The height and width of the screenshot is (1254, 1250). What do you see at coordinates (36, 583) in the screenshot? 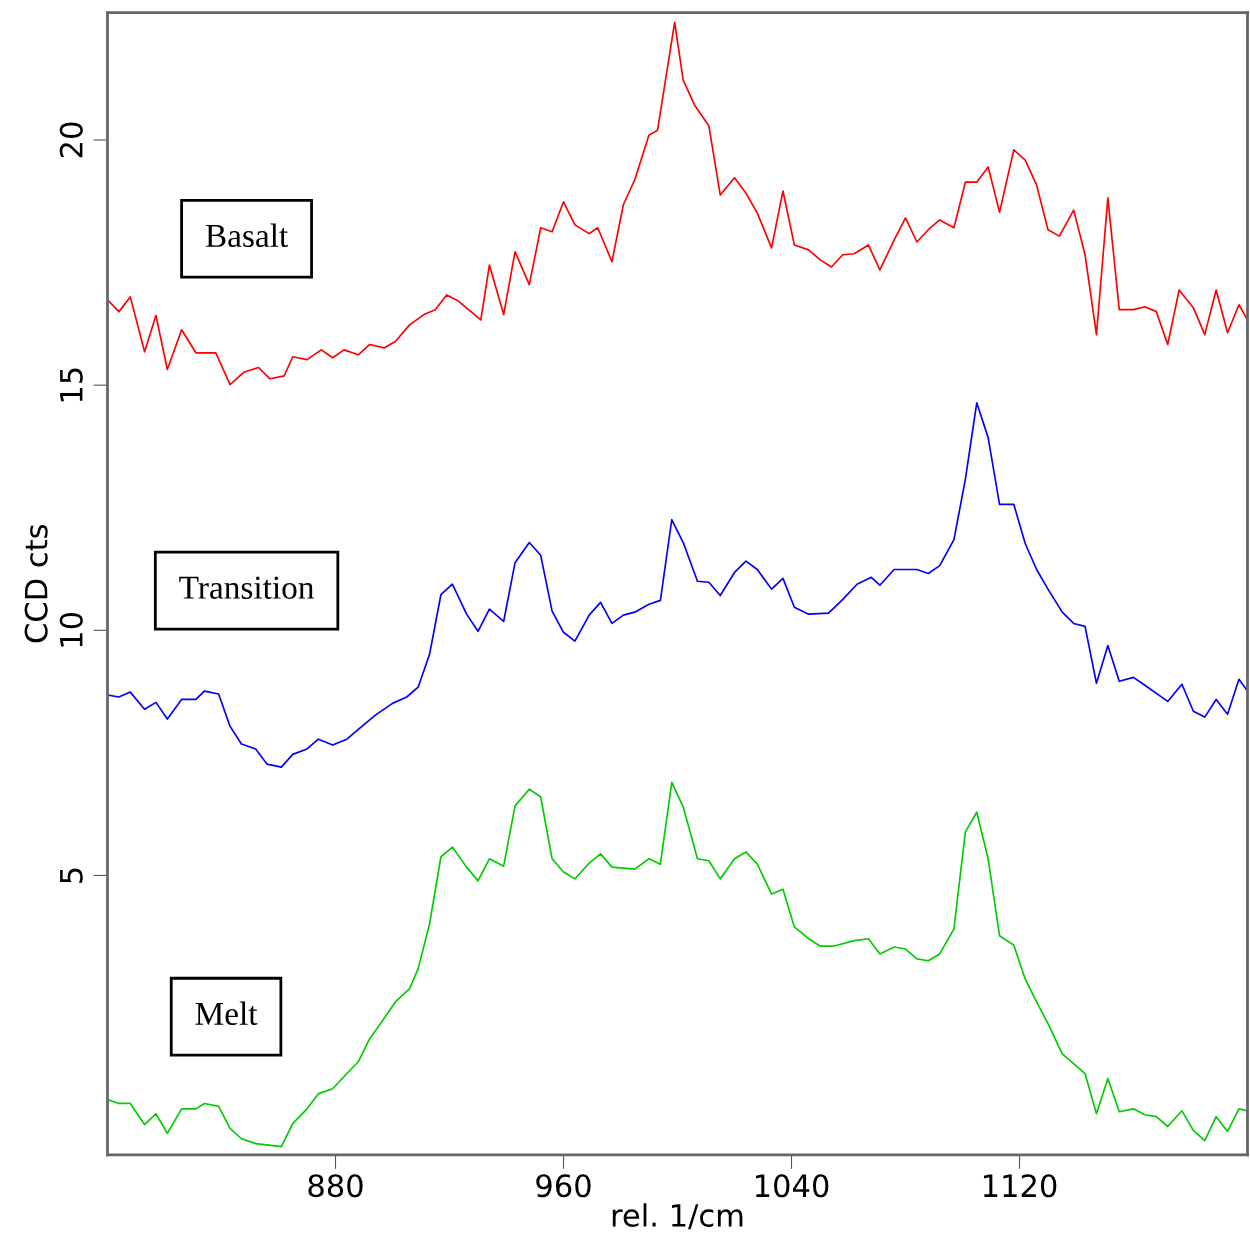
I see `y-axis-title: CCD cts` at bounding box center [36, 583].